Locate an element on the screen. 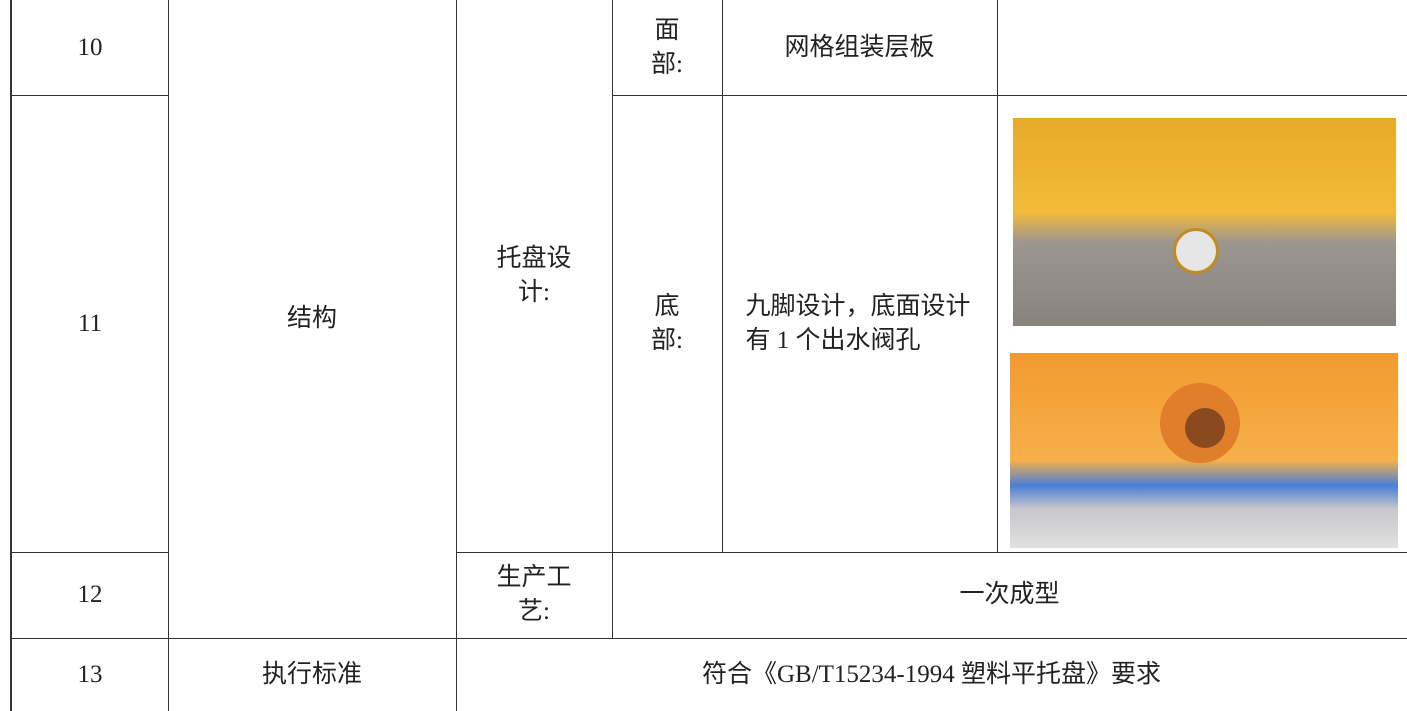 The width and height of the screenshot is (1407, 711). content: 网格组装层板 is located at coordinates (859, 47).